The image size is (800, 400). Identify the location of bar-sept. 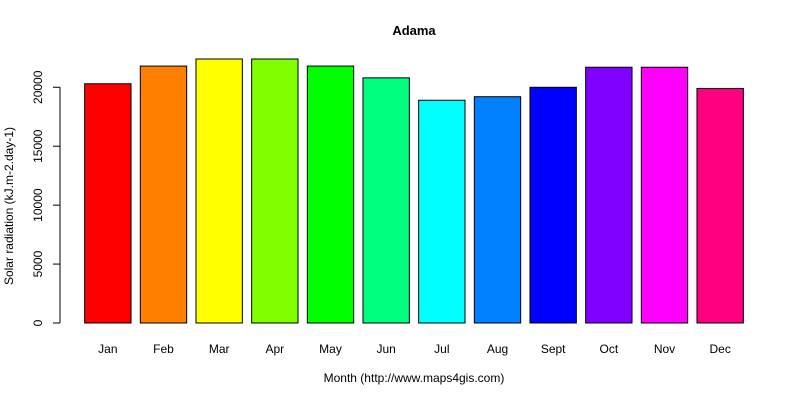
(553, 205).